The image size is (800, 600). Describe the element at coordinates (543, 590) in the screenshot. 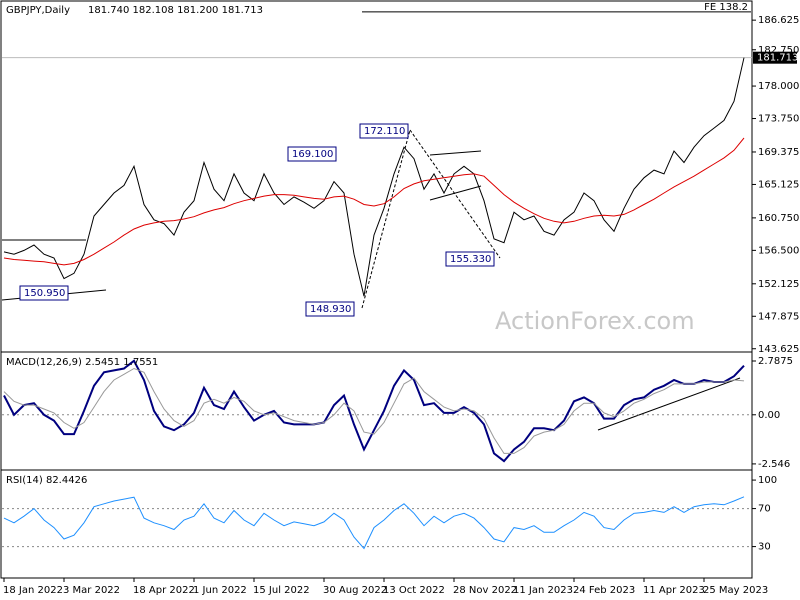

I see `x-tick-label: 11 Jan 2023` at that location.